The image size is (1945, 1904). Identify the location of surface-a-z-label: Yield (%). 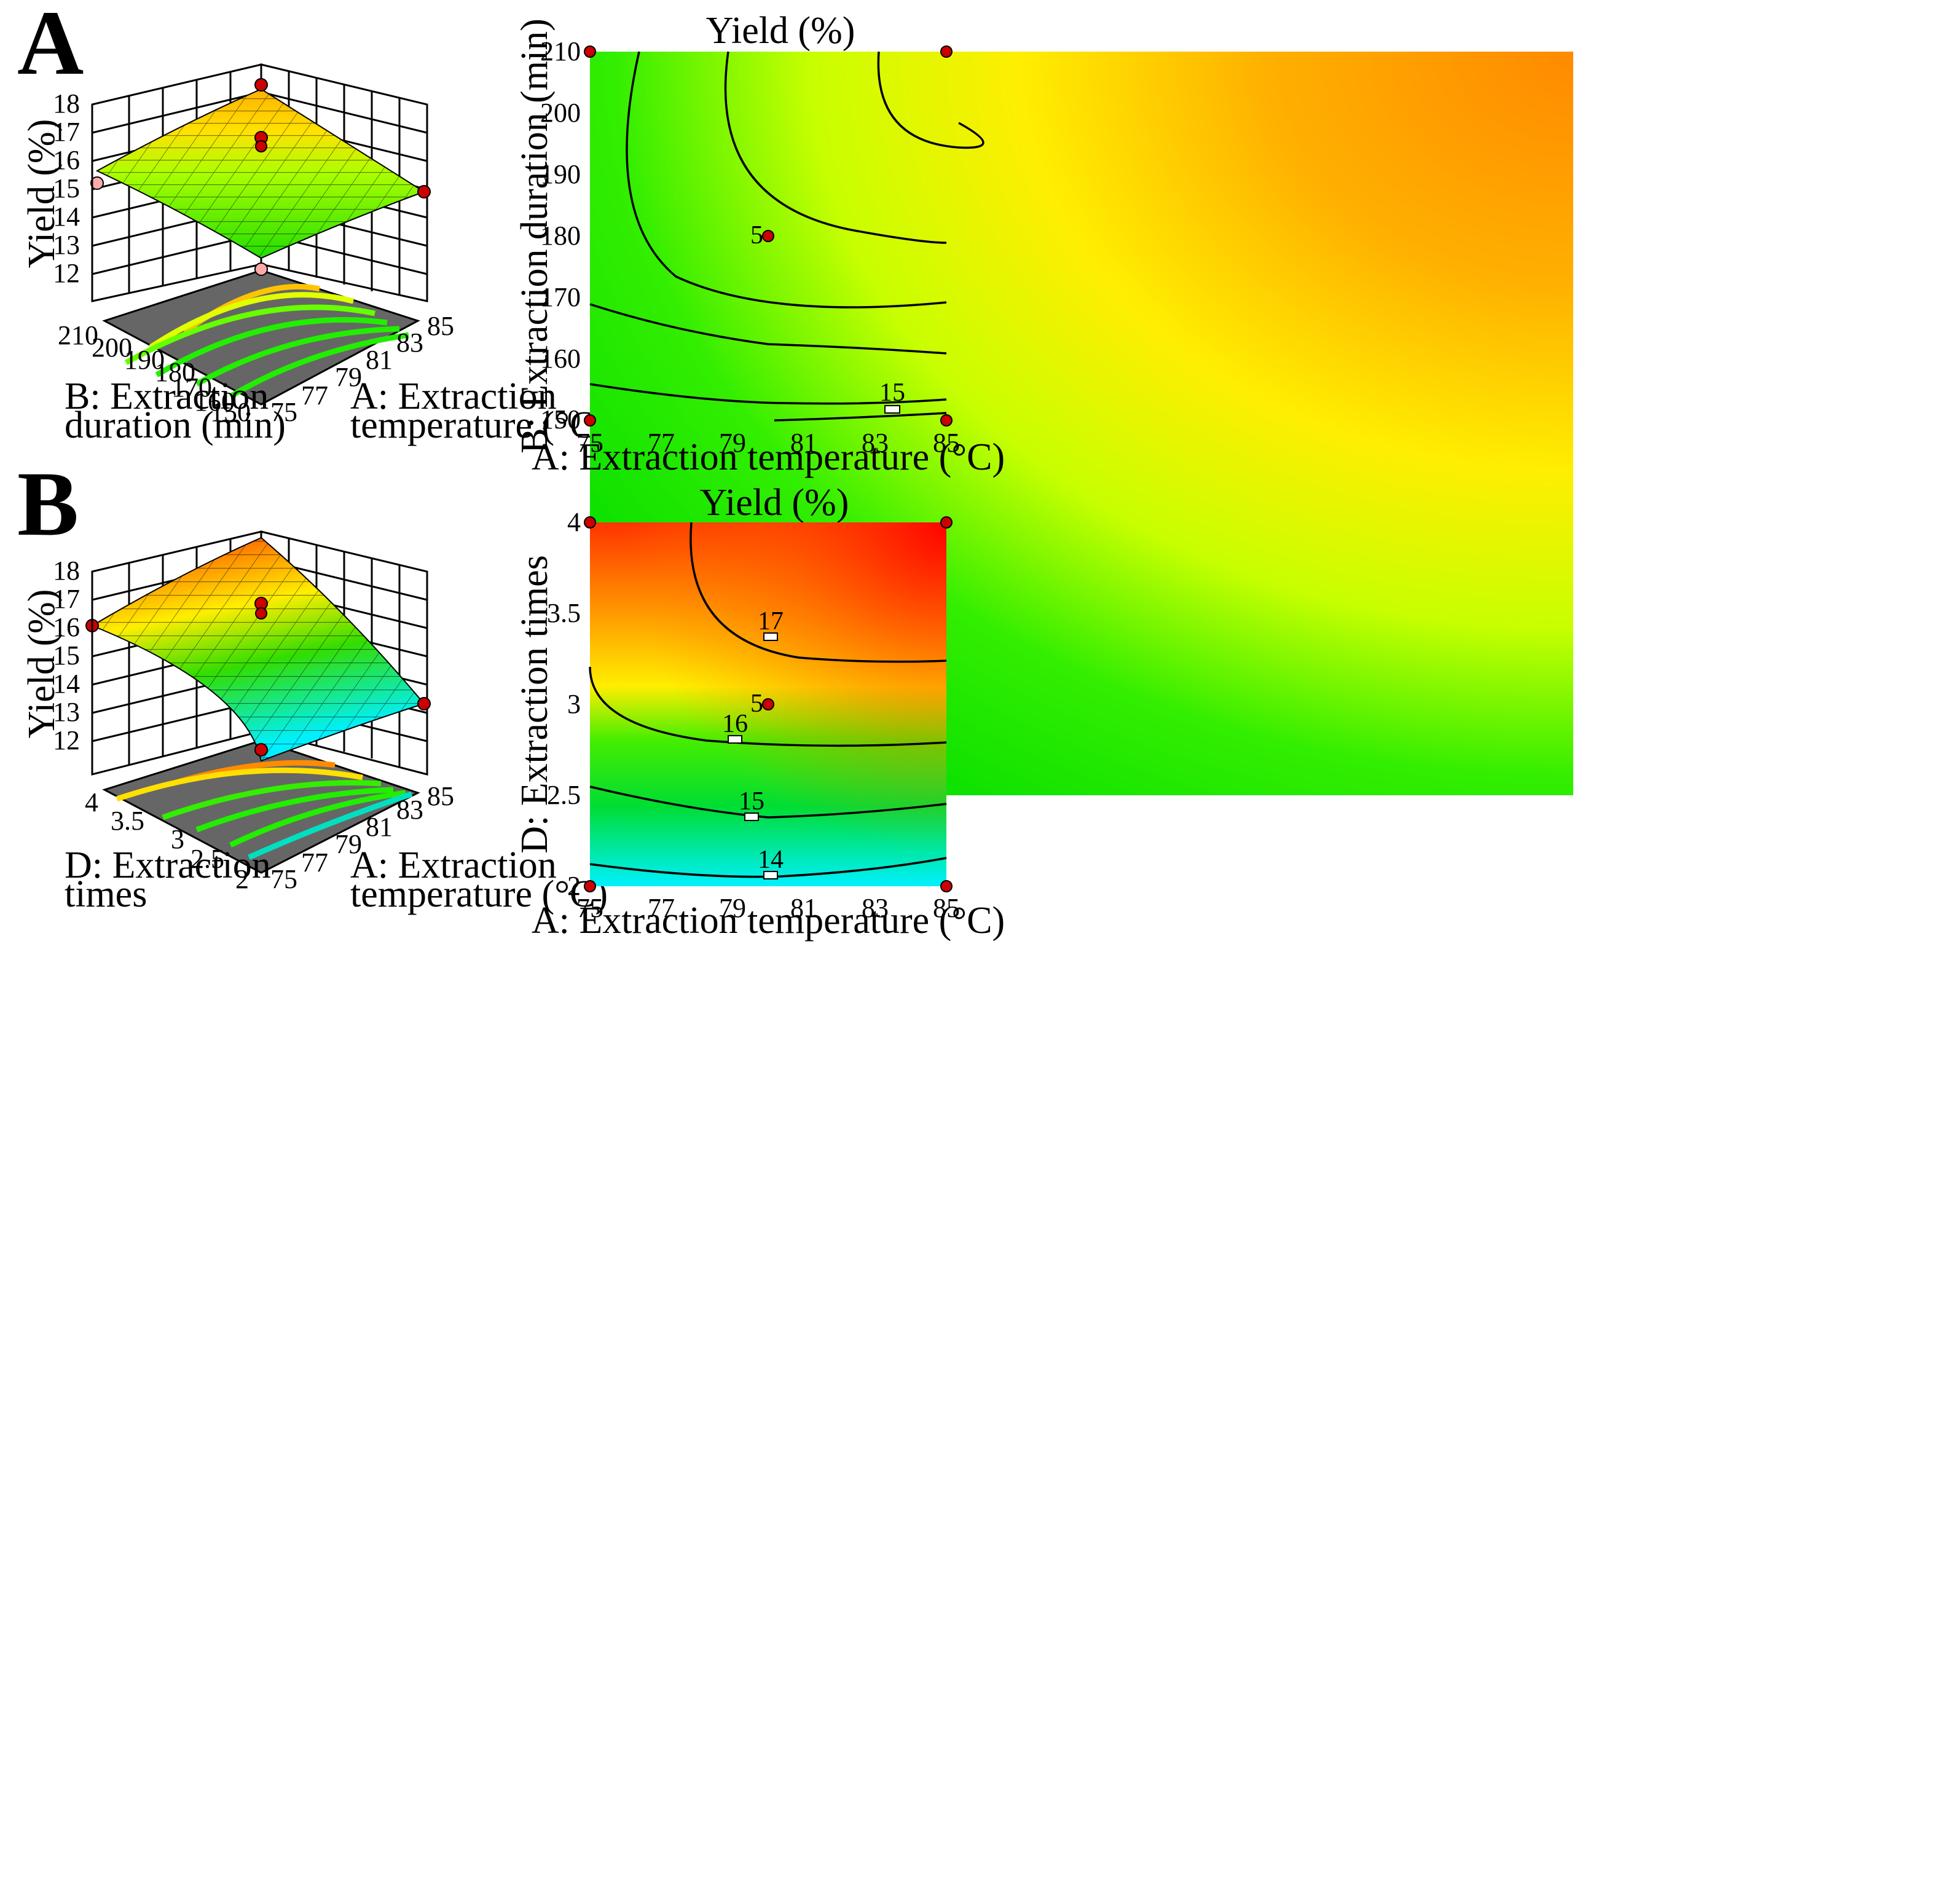
(42, 194).